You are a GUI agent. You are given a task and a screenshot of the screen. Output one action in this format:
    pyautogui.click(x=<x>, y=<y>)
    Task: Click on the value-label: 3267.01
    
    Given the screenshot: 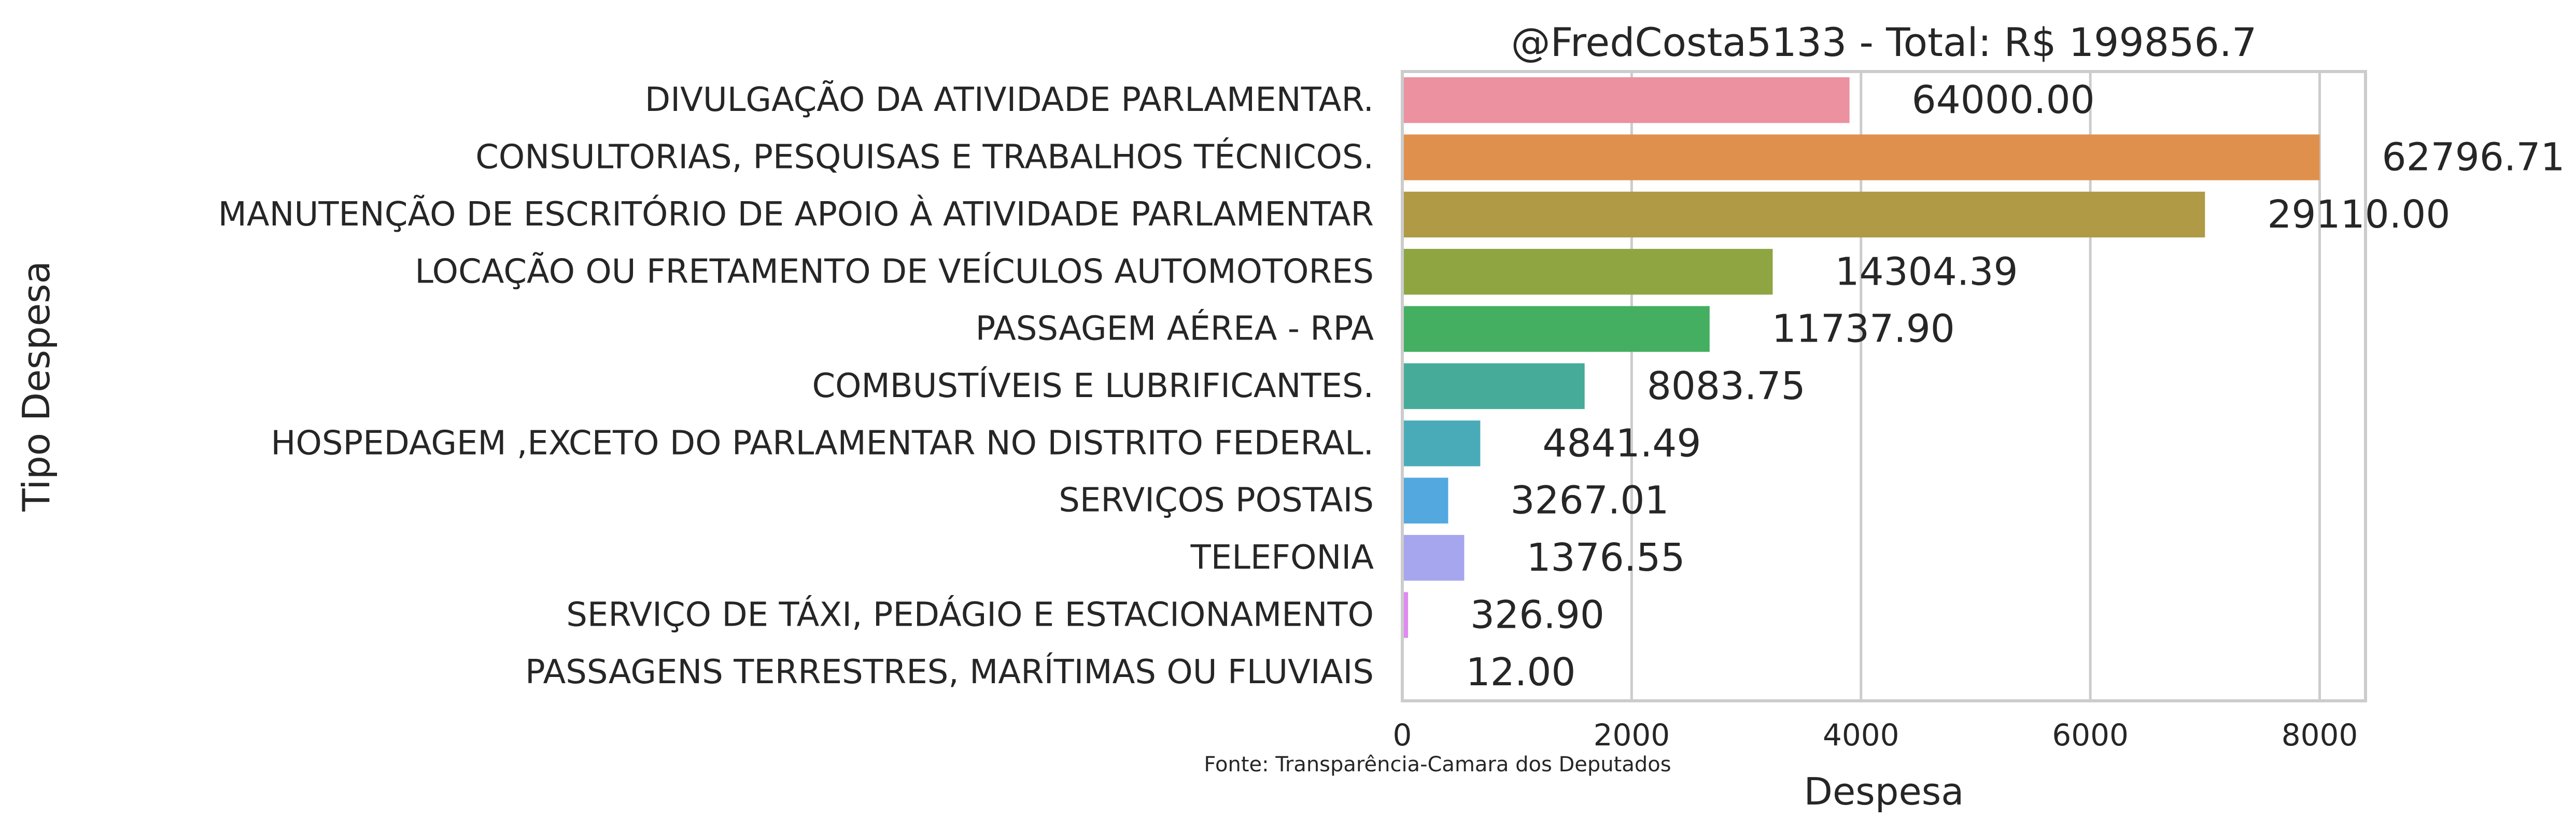 What is the action you would take?
    pyautogui.click(x=1589, y=500)
    